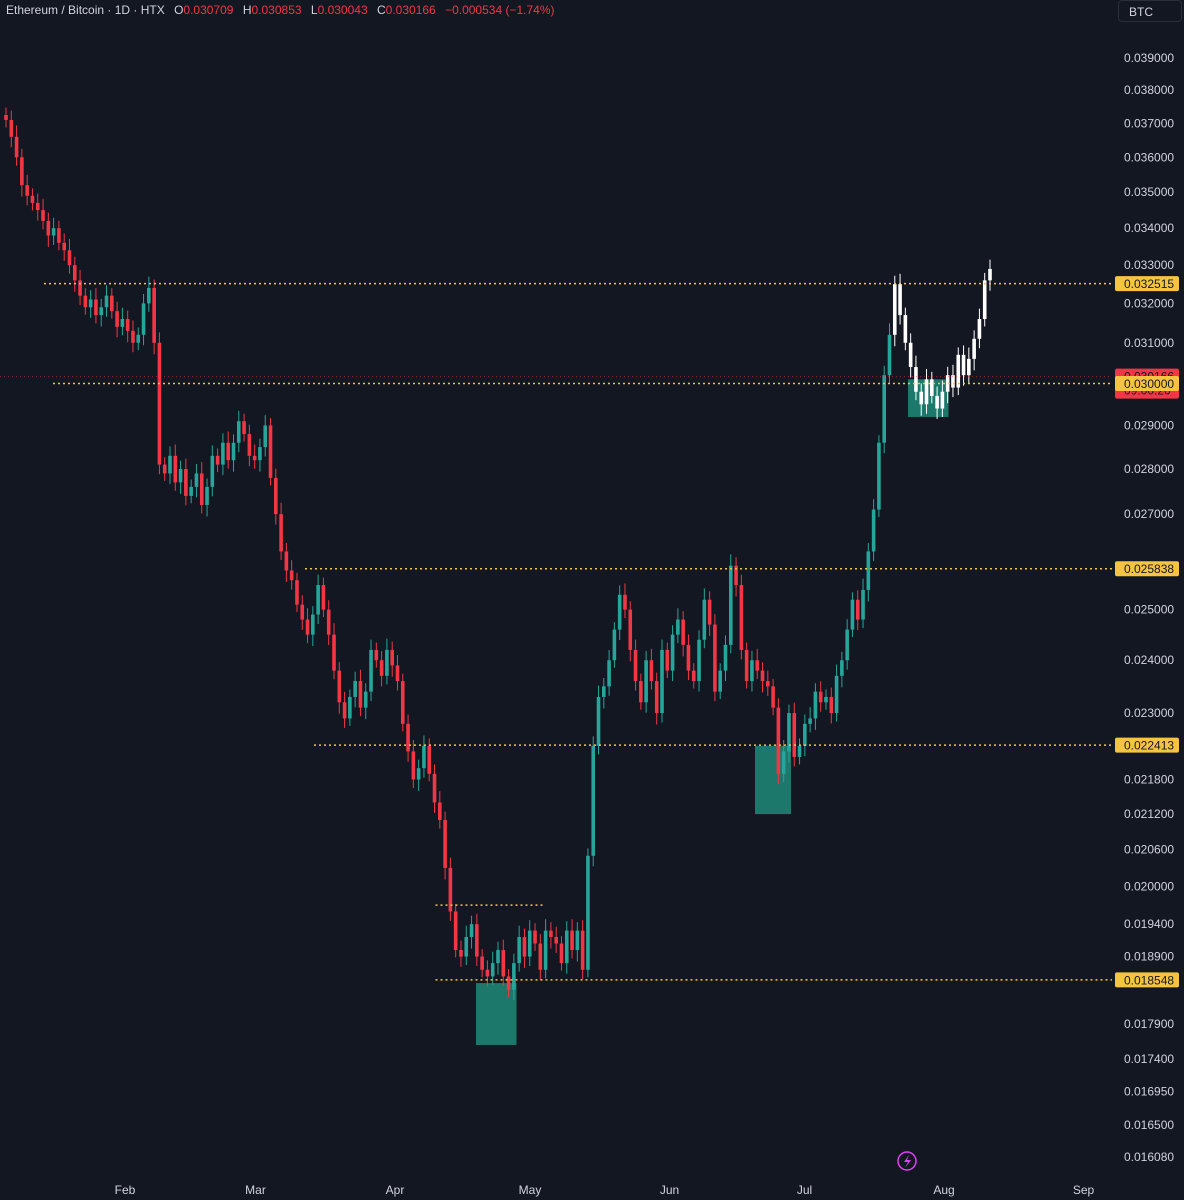 This screenshot has height=1200, width=1184. I want to click on y-axis-tick-label: 0.025000, so click(1149, 610).